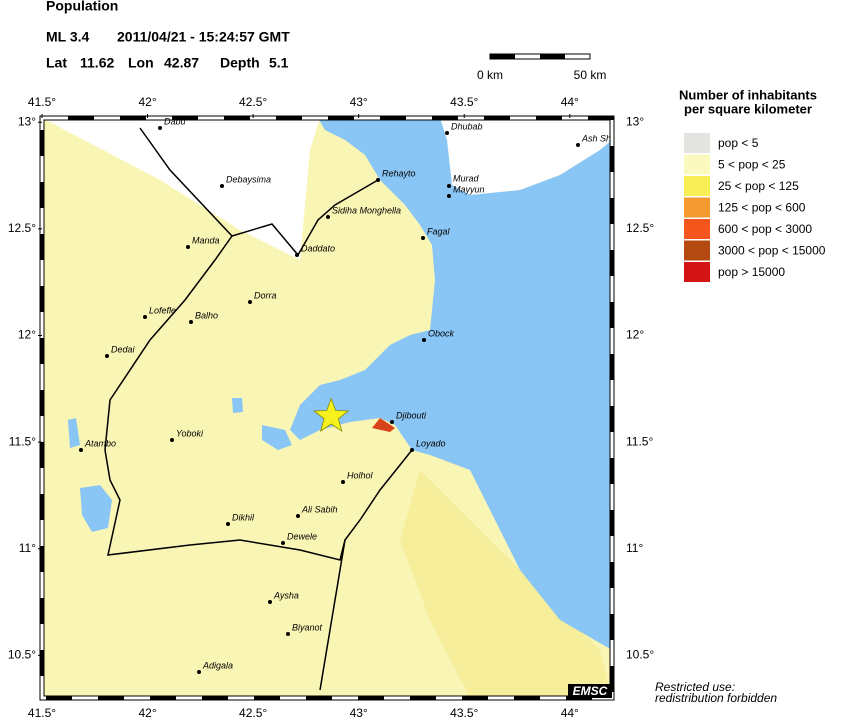  I want to click on city: Dewele, so click(299, 538).